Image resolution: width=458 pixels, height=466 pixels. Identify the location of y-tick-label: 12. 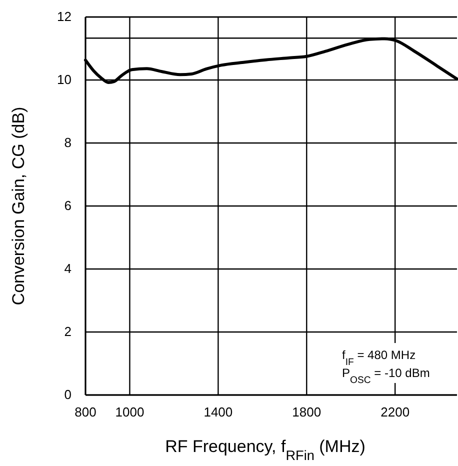
(64, 16).